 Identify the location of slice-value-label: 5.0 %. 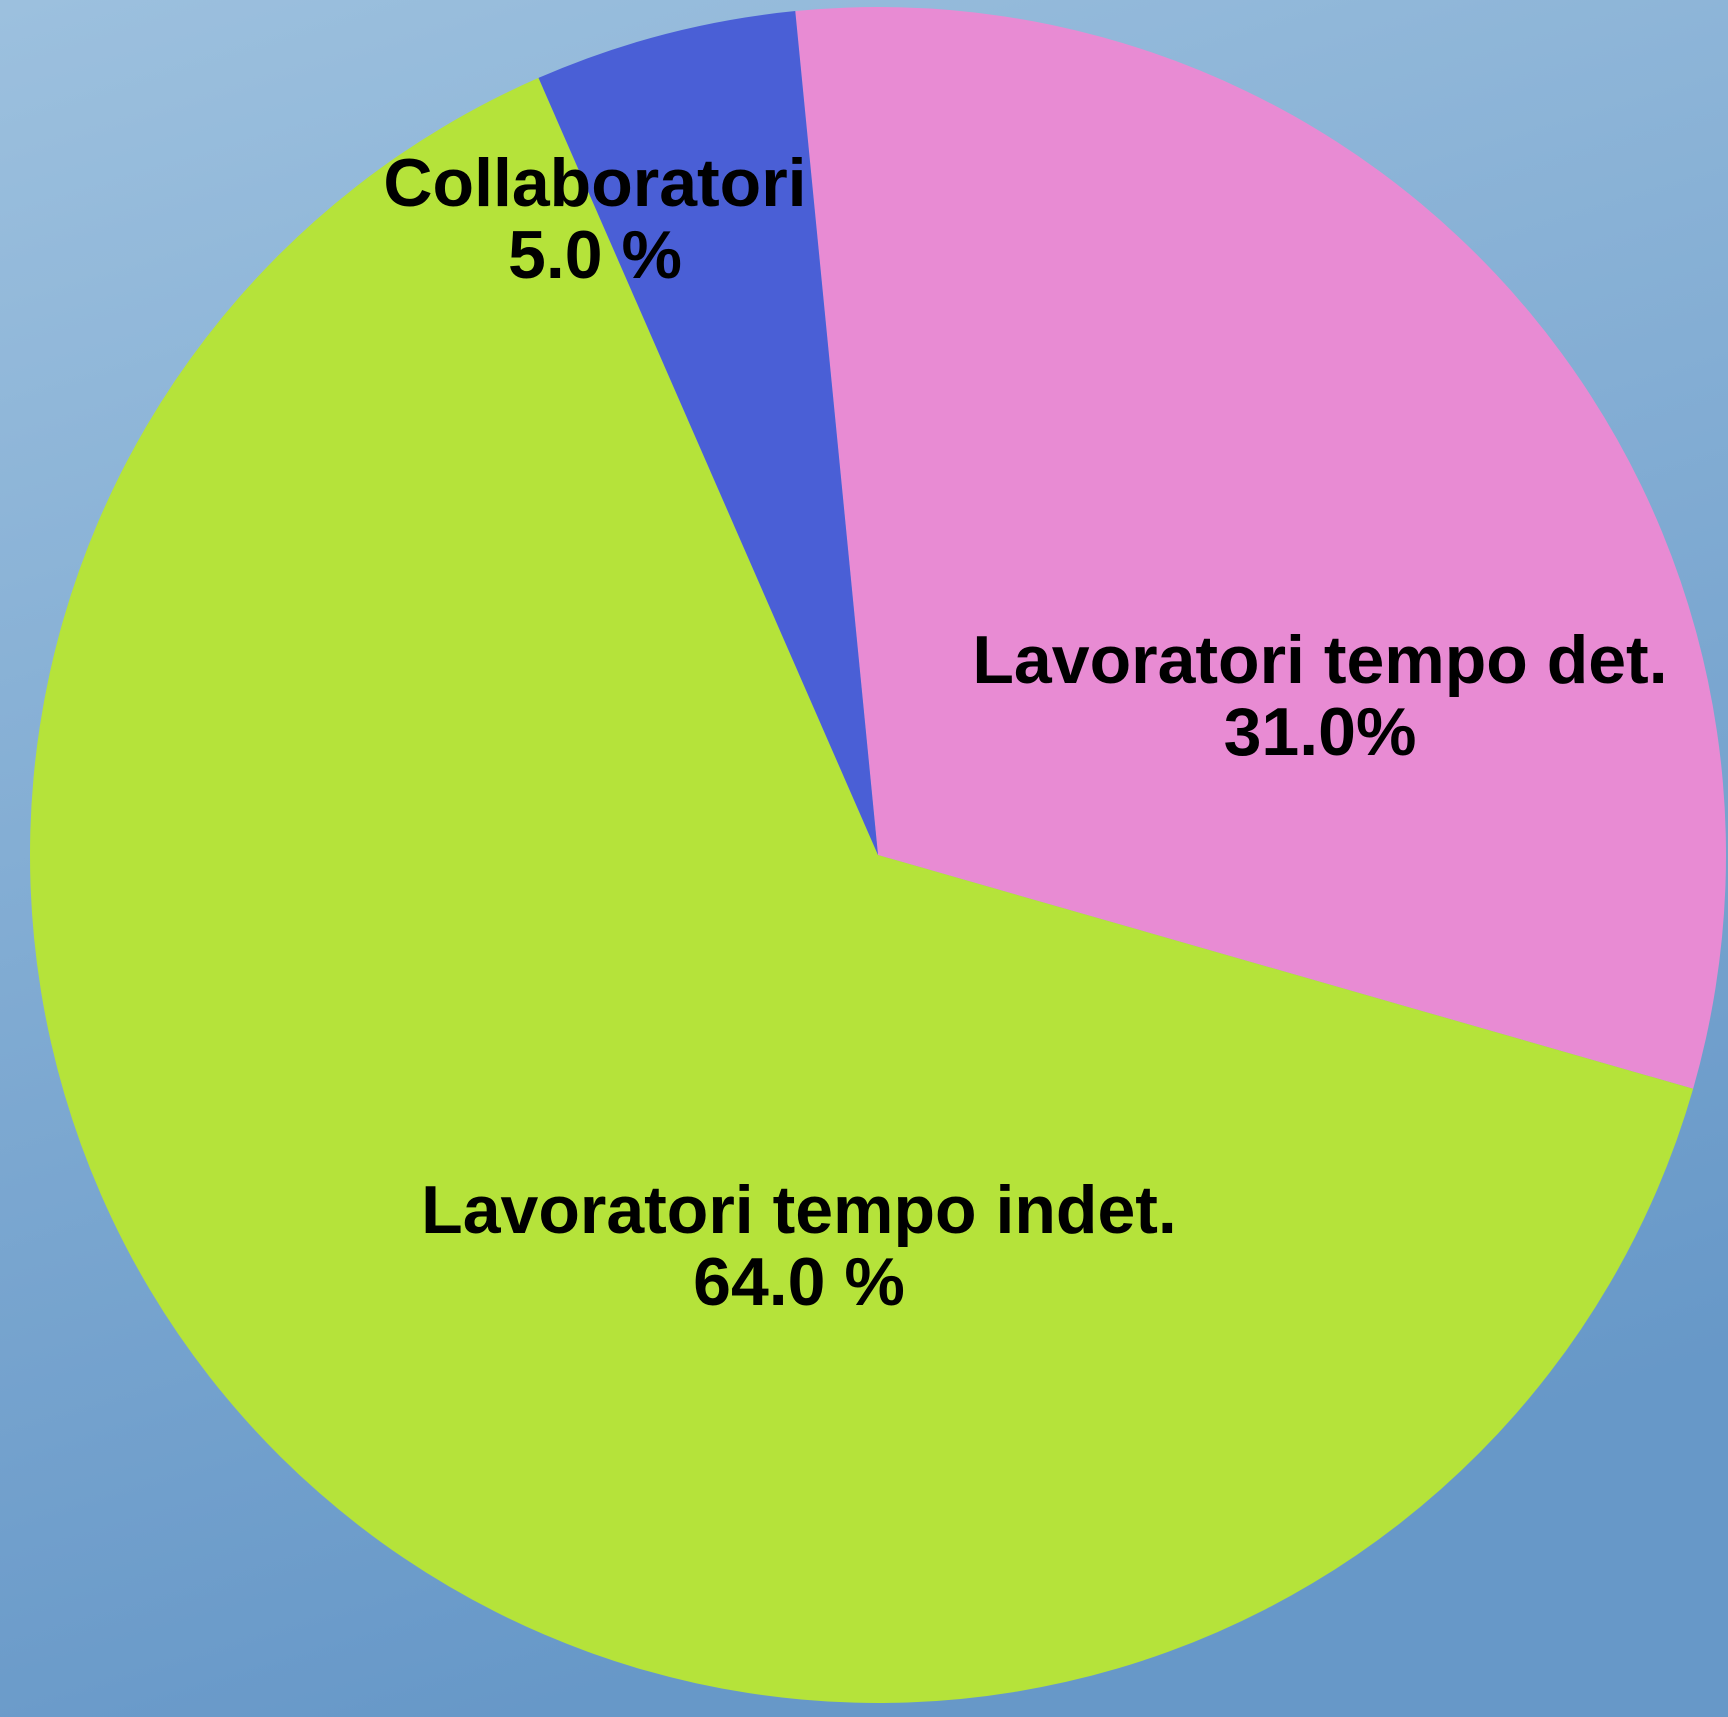
(595, 255).